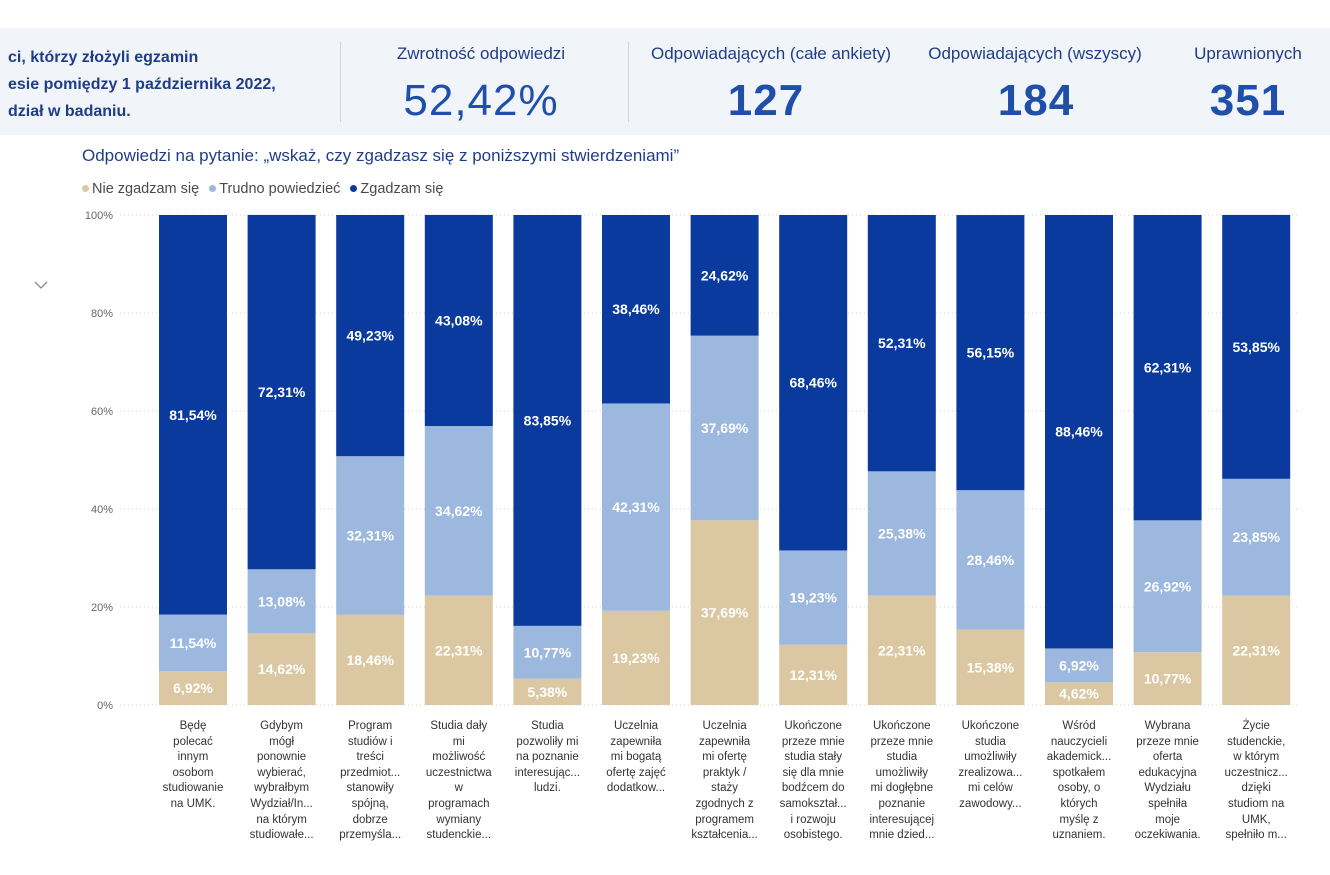  What do you see at coordinates (459, 819) in the screenshot?
I see `category-label-line: wymiany` at bounding box center [459, 819].